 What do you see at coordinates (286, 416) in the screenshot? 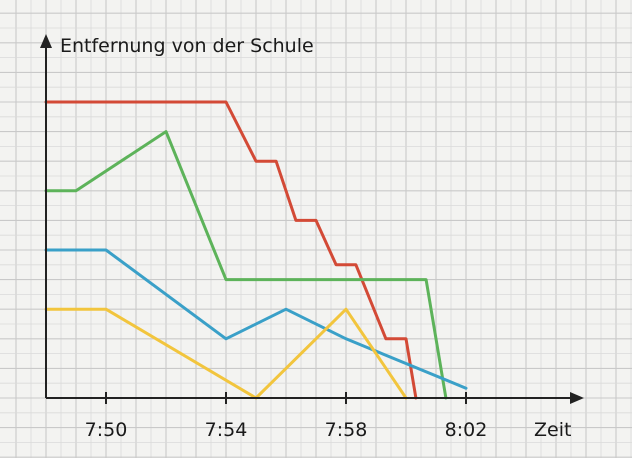
I see `x-ticks: 7:50 7:54 7:58 8:02` at bounding box center [286, 416].